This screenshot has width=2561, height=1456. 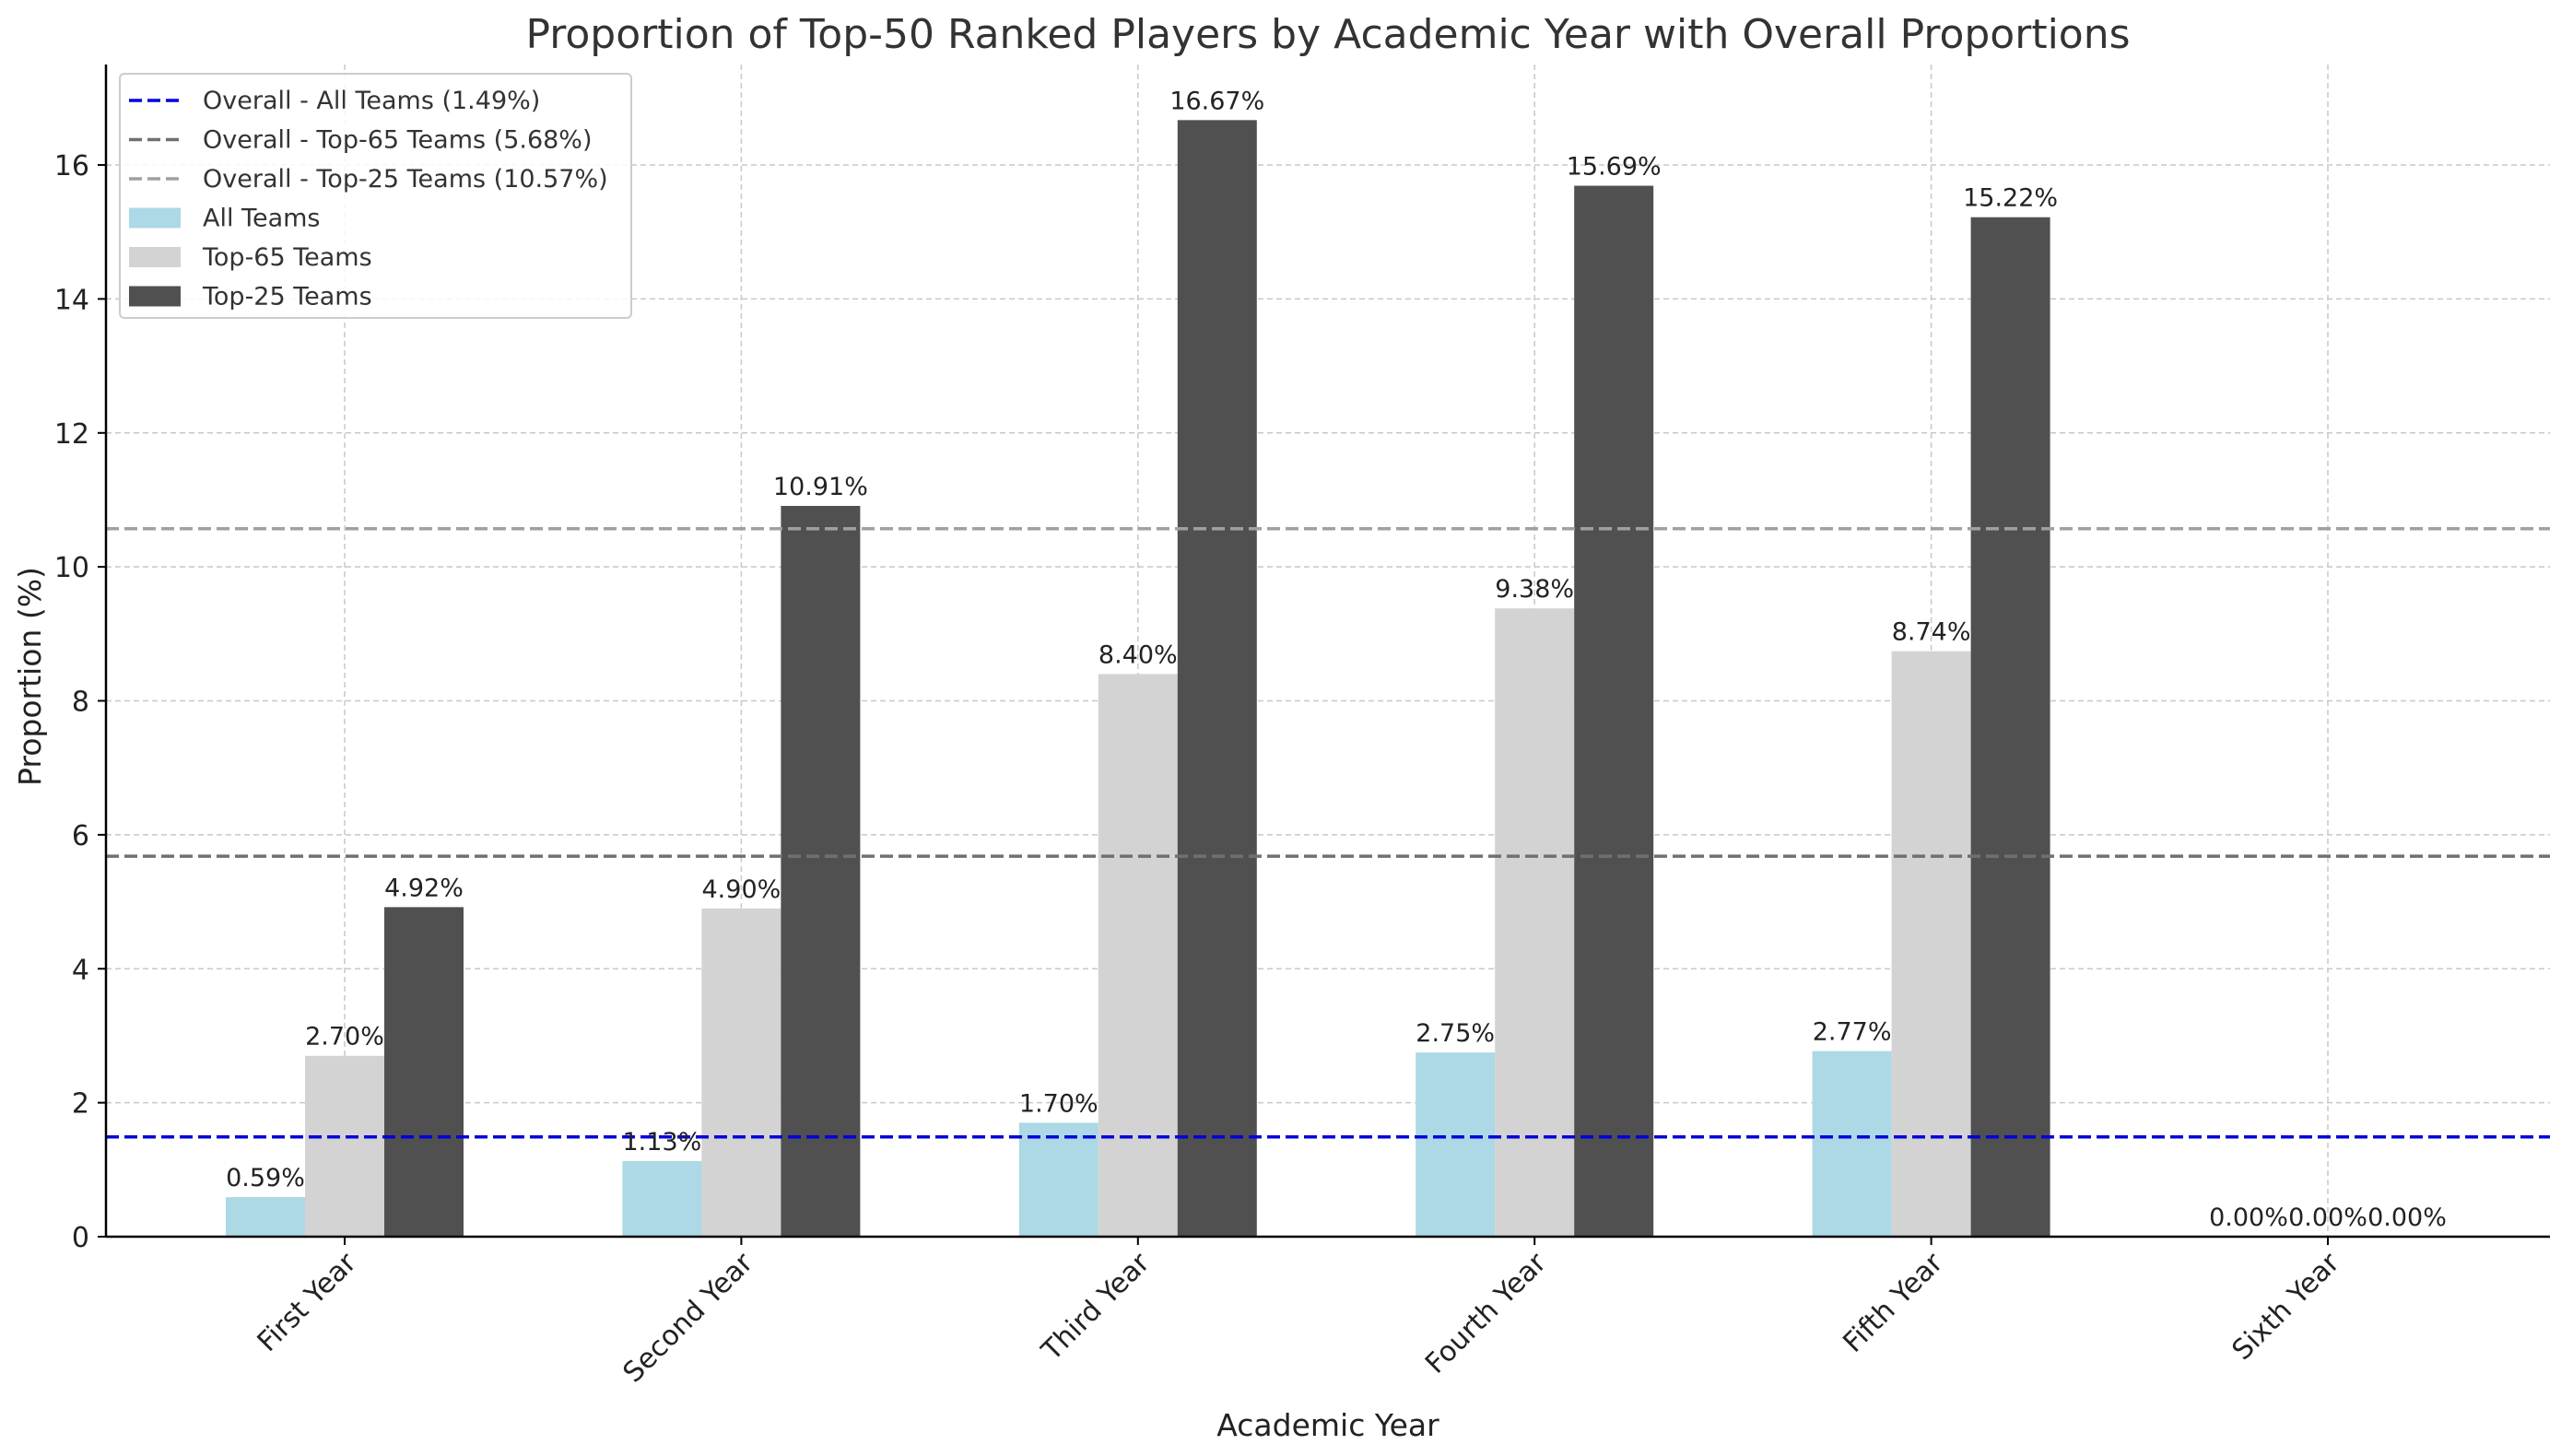 What do you see at coordinates (406, 179) in the screenshot?
I see `legend-label: Overall - Top-25 Teams (10.57%)` at bounding box center [406, 179].